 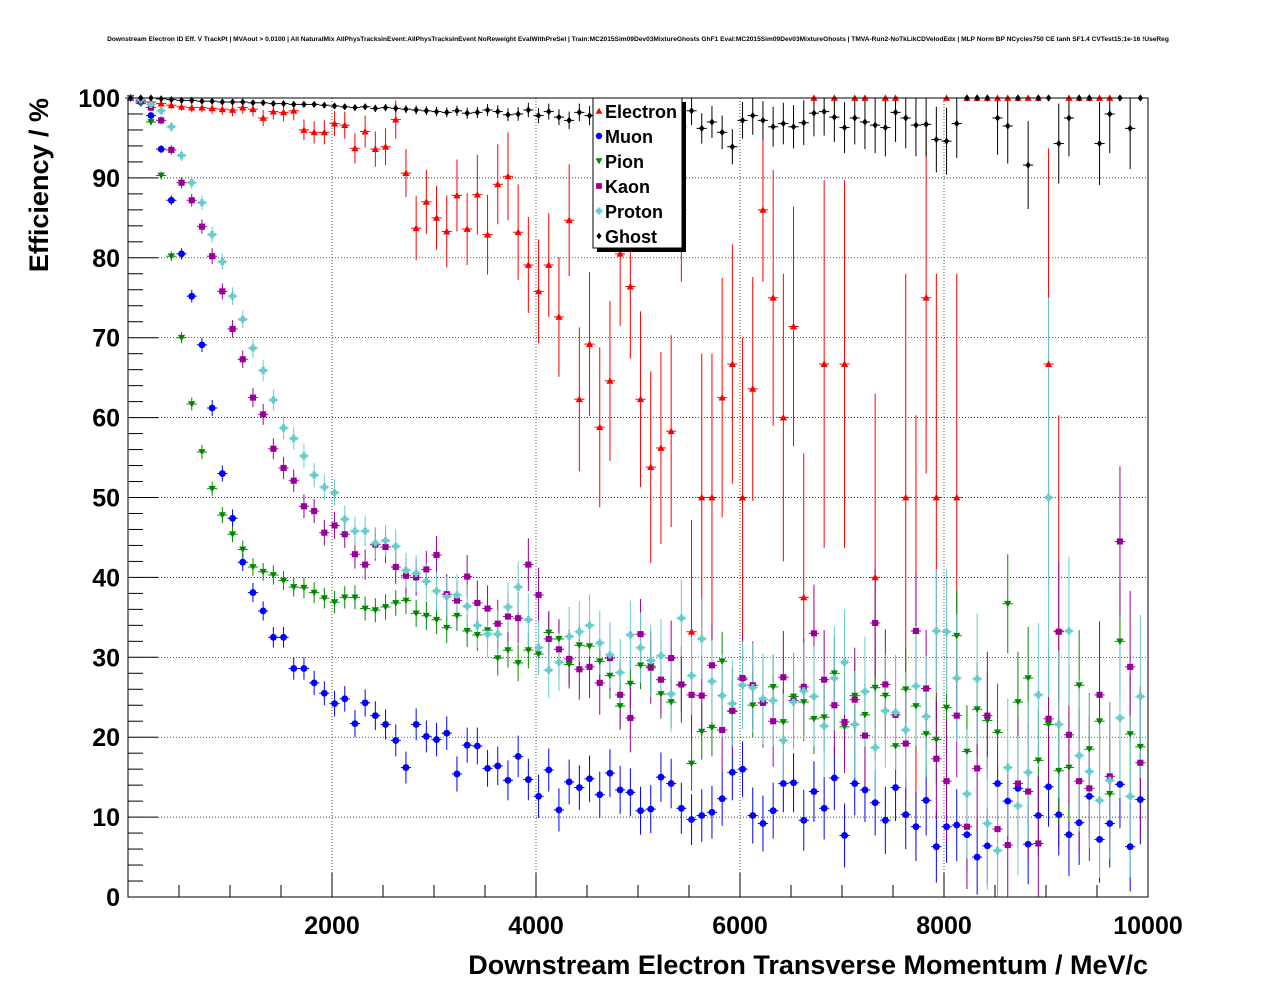 What do you see at coordinates (599, 161) in the screenshot?
I see `legend-marker-pion` at bounding box center [599, 161].